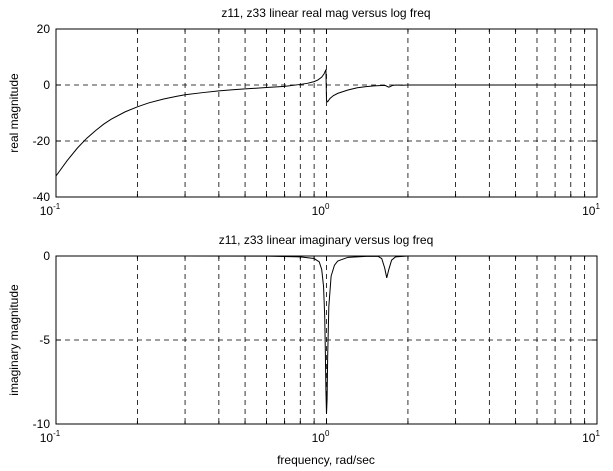  Describe the element at coordinates (14, 113) in the screenshot. I see `y-axis-label: real magnitude` at that location.